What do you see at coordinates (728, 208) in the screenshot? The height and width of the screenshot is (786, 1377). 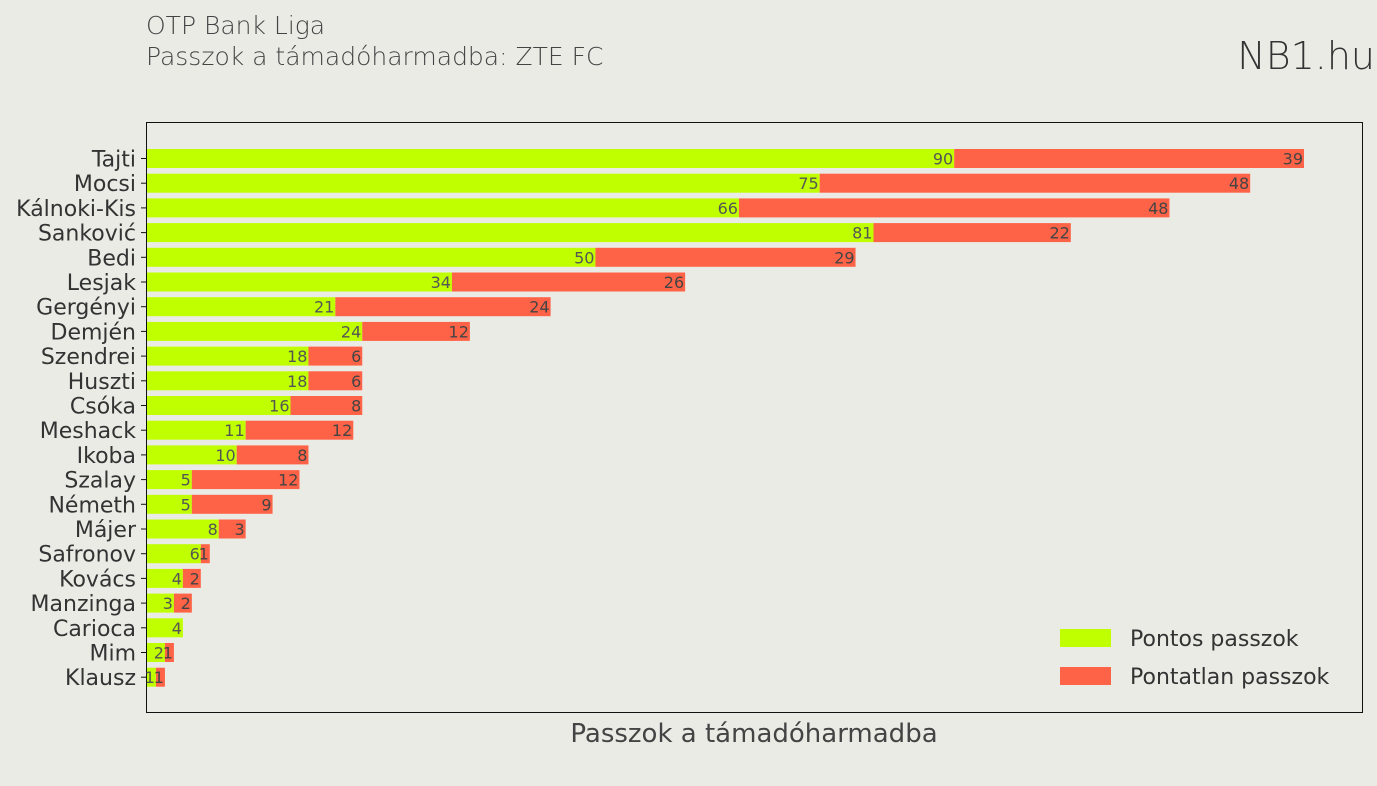 I see `data-label-accurate: 66` at bounding box center [728, 208].